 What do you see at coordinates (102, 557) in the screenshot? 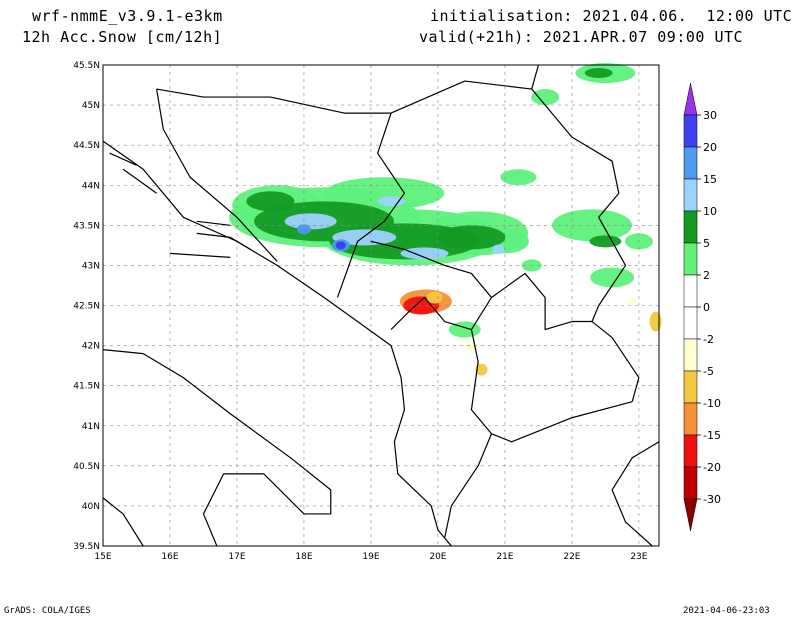
I see `lon-tick-label: 15E` at bounding box center [102, 557].